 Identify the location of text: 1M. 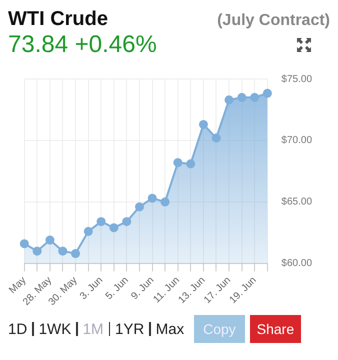
(93, 329).